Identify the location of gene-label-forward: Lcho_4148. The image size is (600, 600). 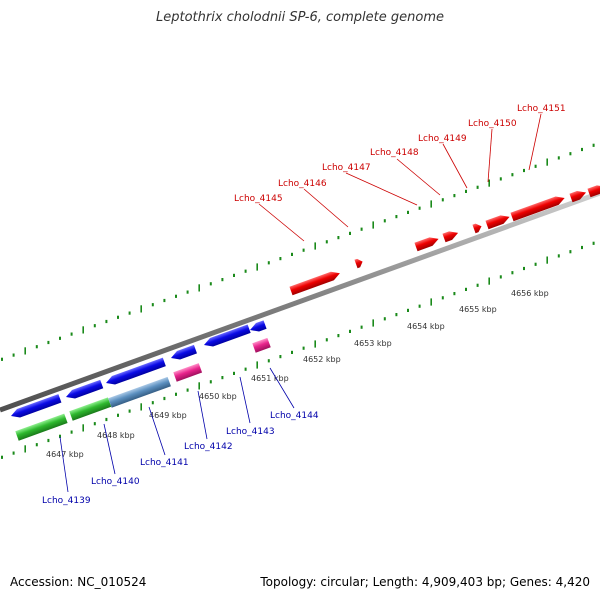
(394, 153).